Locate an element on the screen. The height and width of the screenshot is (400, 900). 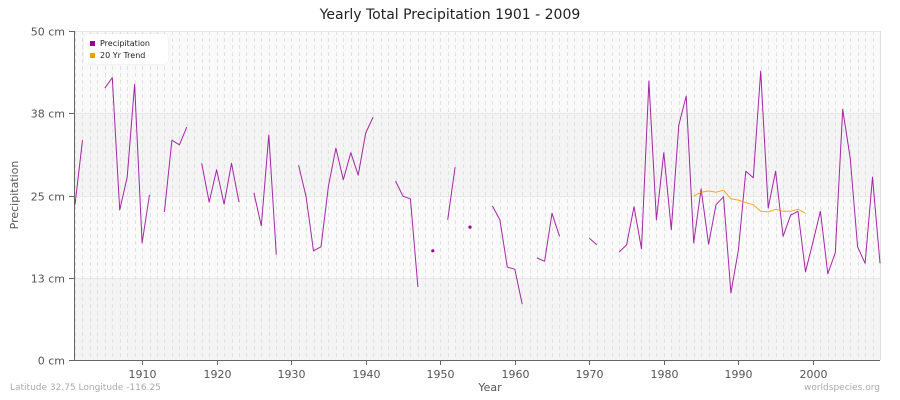
source-label: worldspecies.org is located at coordinates (841, 388).